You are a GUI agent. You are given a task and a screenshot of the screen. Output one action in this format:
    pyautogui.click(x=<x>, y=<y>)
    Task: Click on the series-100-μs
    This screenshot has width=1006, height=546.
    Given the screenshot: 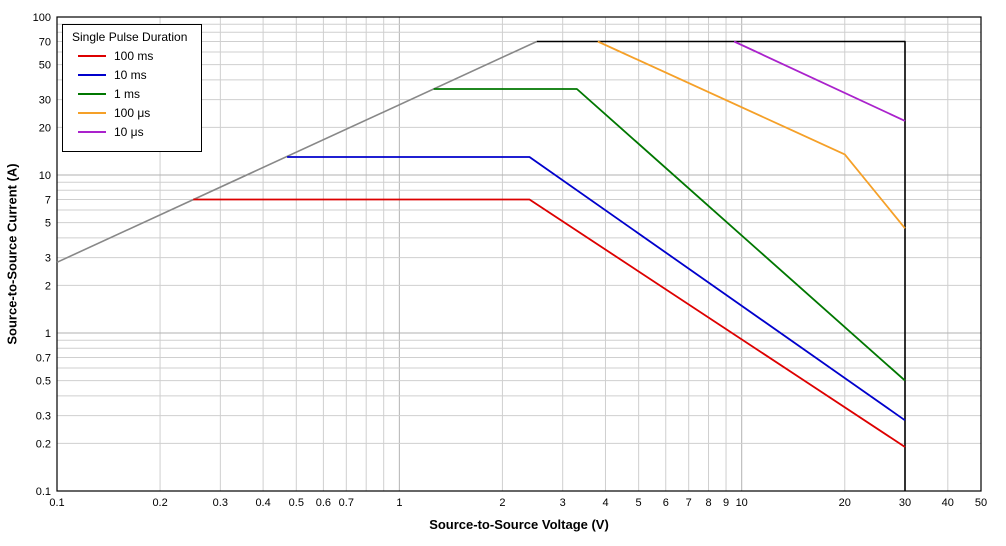 What is the action you would take?
    pyautogui.click(x=751, y=134)
    